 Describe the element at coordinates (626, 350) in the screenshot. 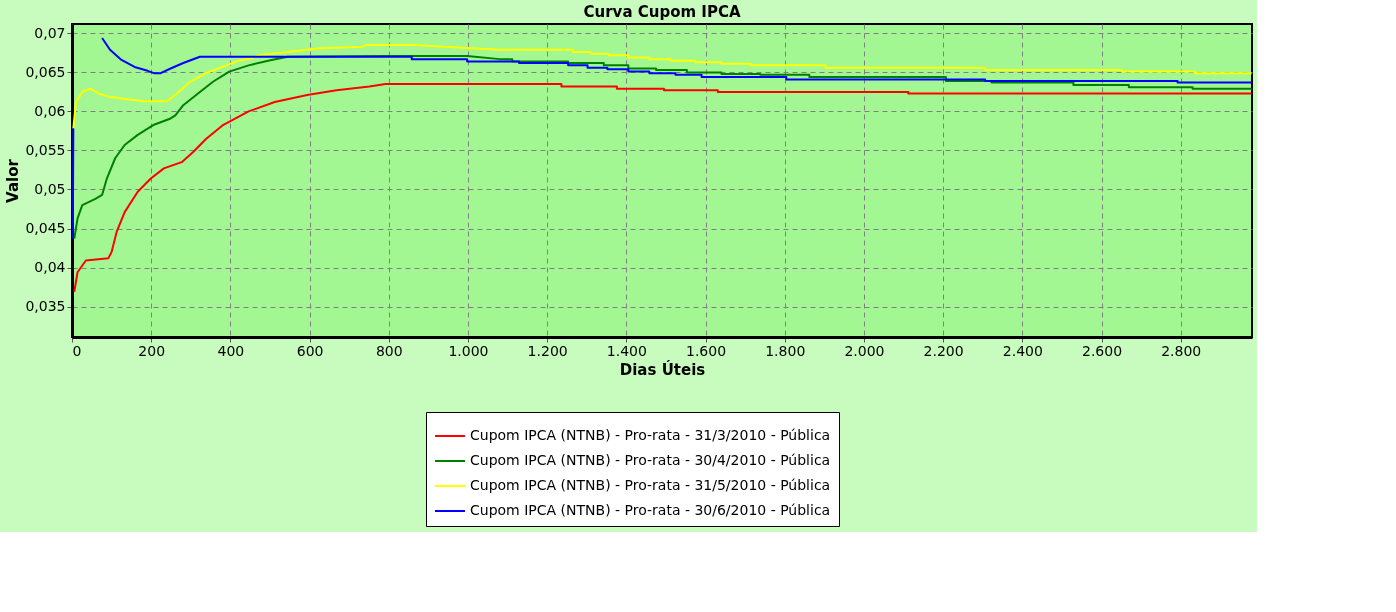

I see `x-tick-label: 1.400` at that location.